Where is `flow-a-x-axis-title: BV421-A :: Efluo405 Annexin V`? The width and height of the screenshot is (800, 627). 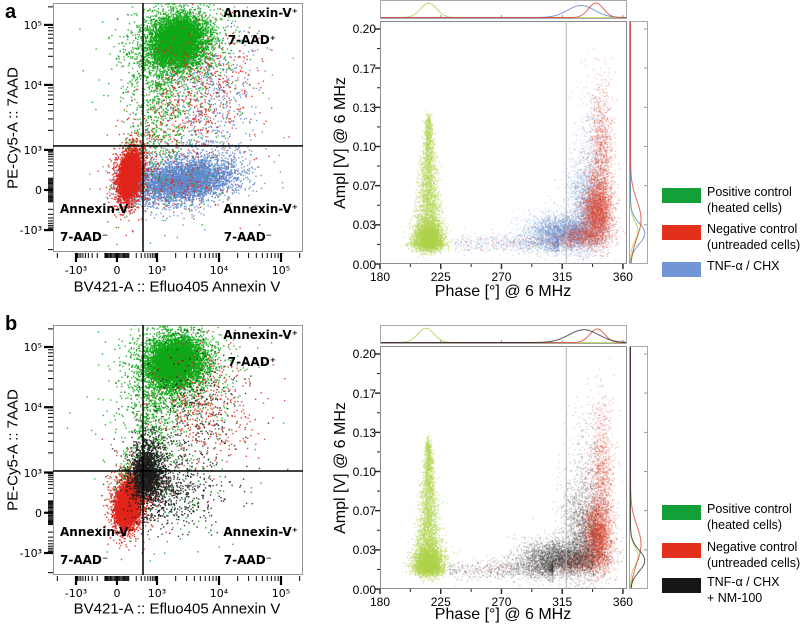
flow-a-x-axis-title: BV421-A :: Efluo405 Annexin V is located at coordinates (177, 287).